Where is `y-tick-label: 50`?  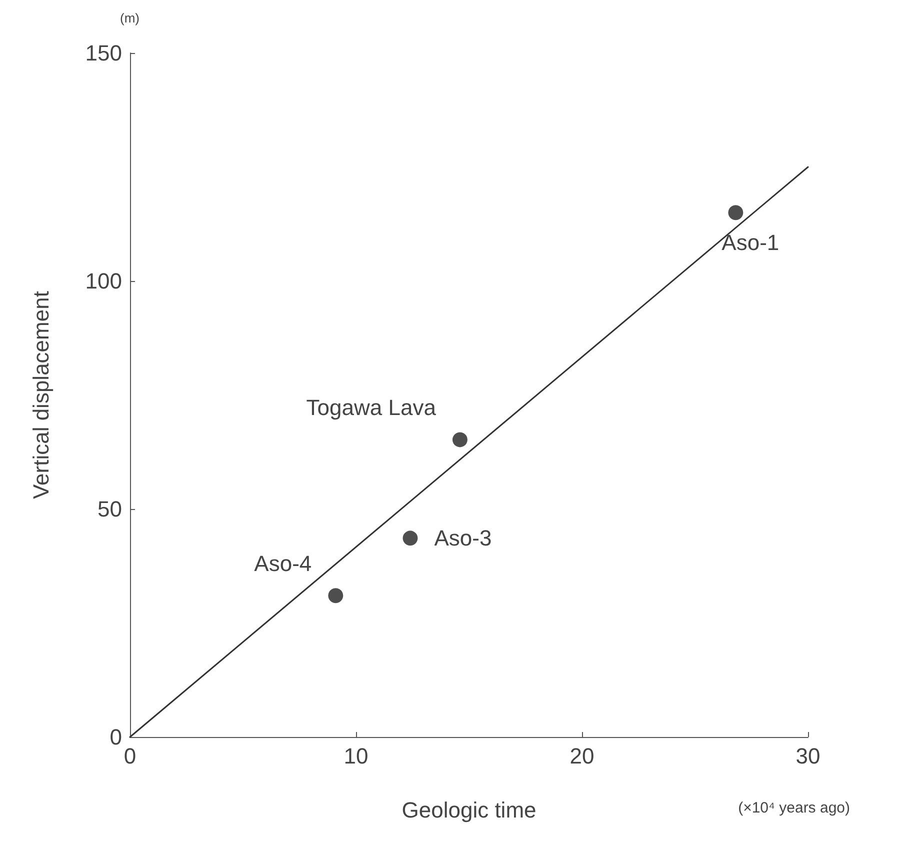
y-tick-label: 50 is located at coordinates (110, 509).